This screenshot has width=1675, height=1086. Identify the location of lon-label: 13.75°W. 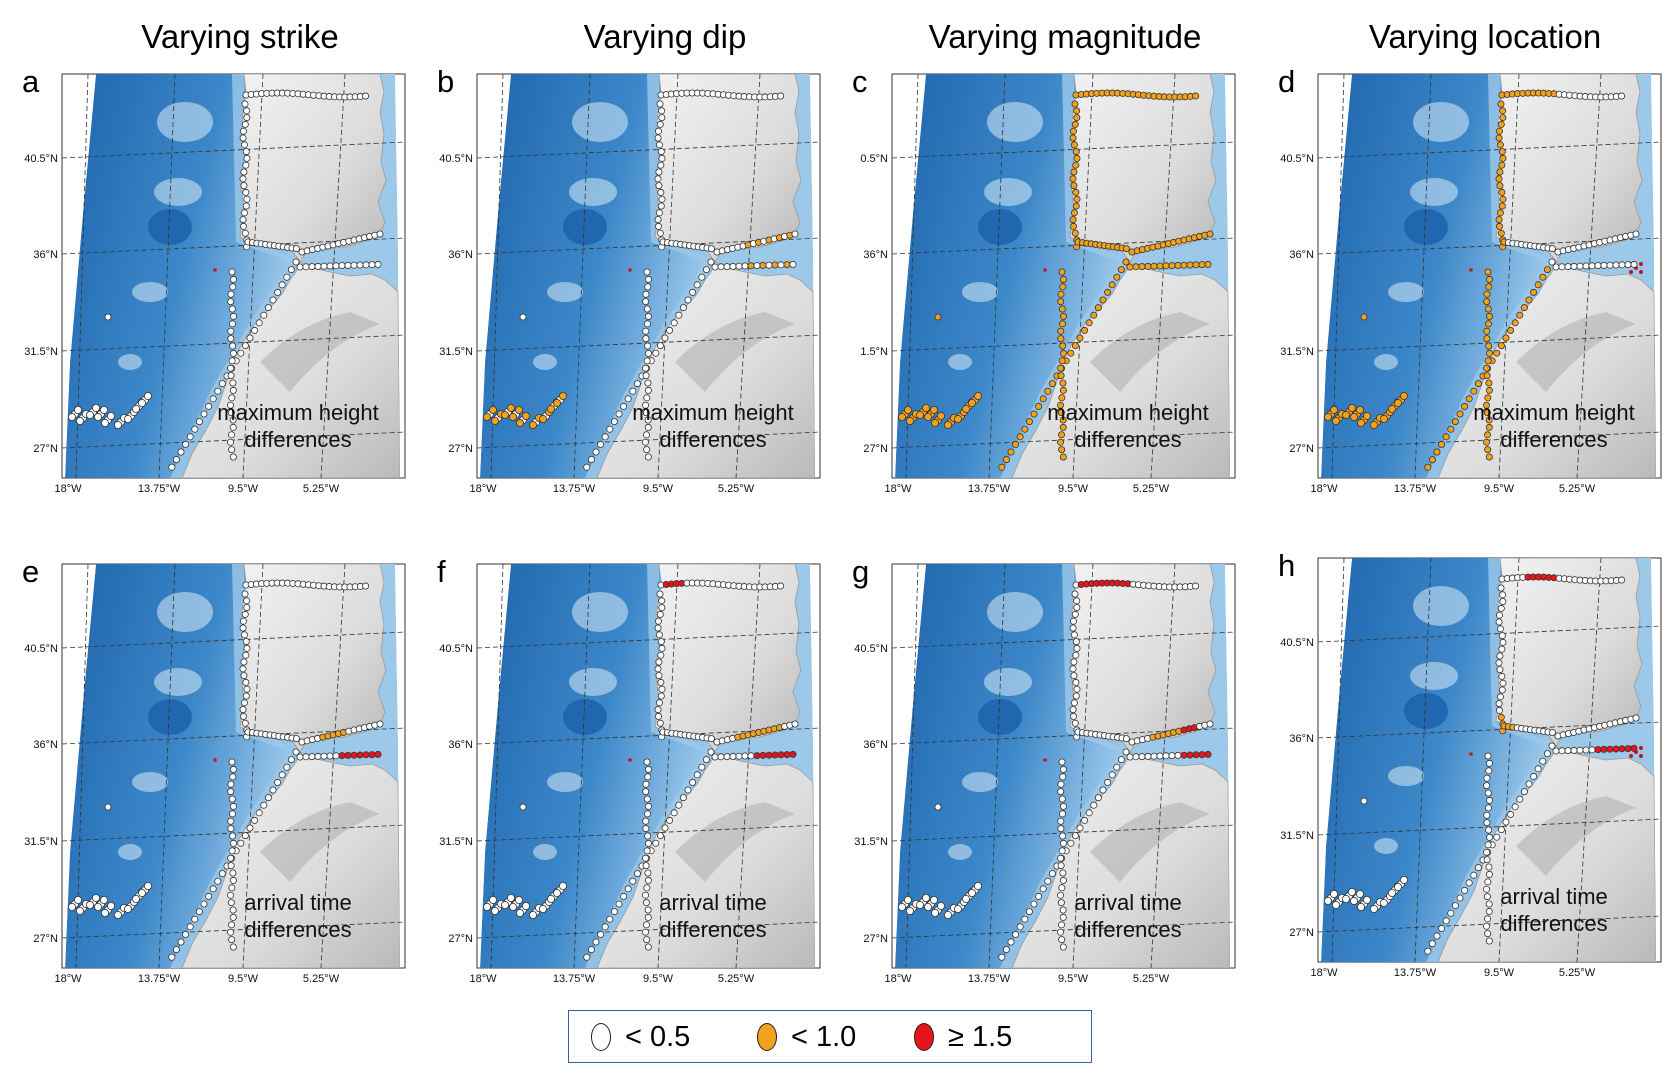
(1415, 973).